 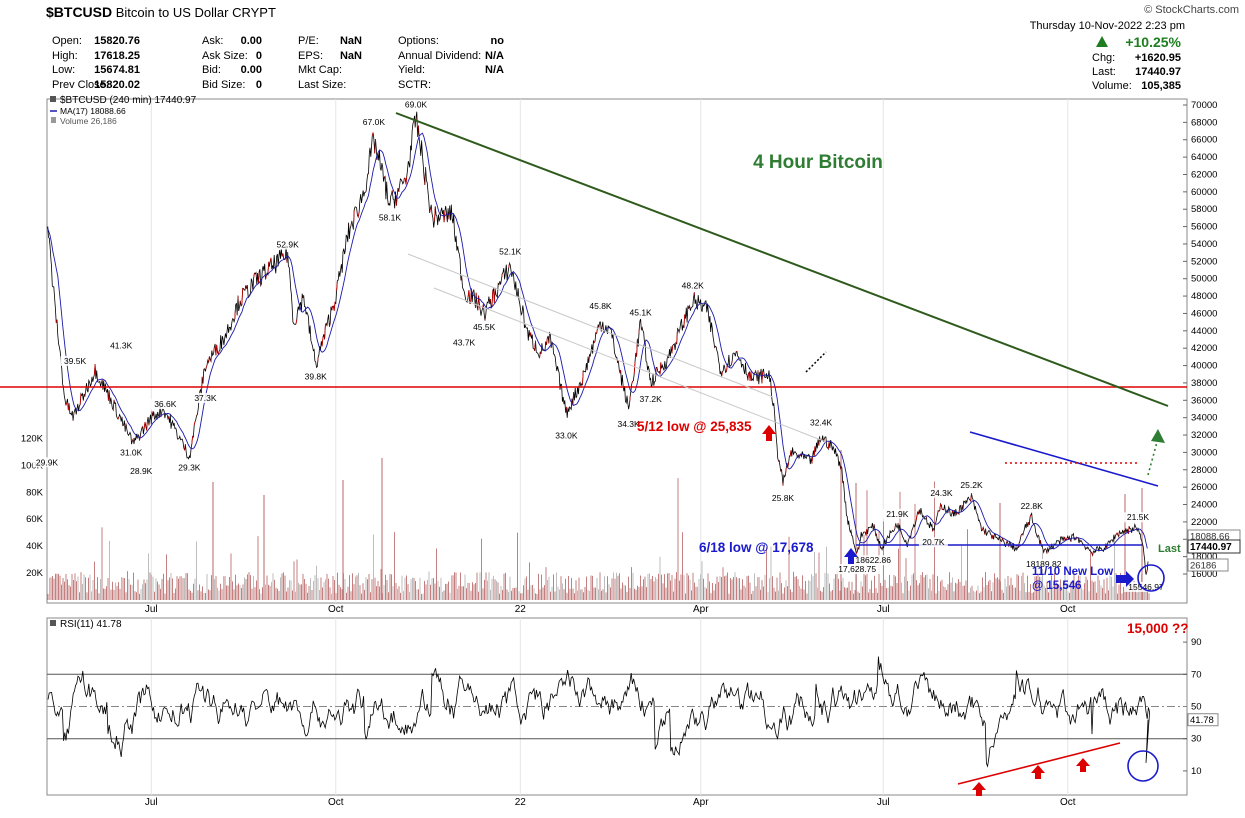 What do you see at coordinates (1204, 313) in the screenshot?
I see `y-tick-label: 46000` at bounding box center [1204, 313].